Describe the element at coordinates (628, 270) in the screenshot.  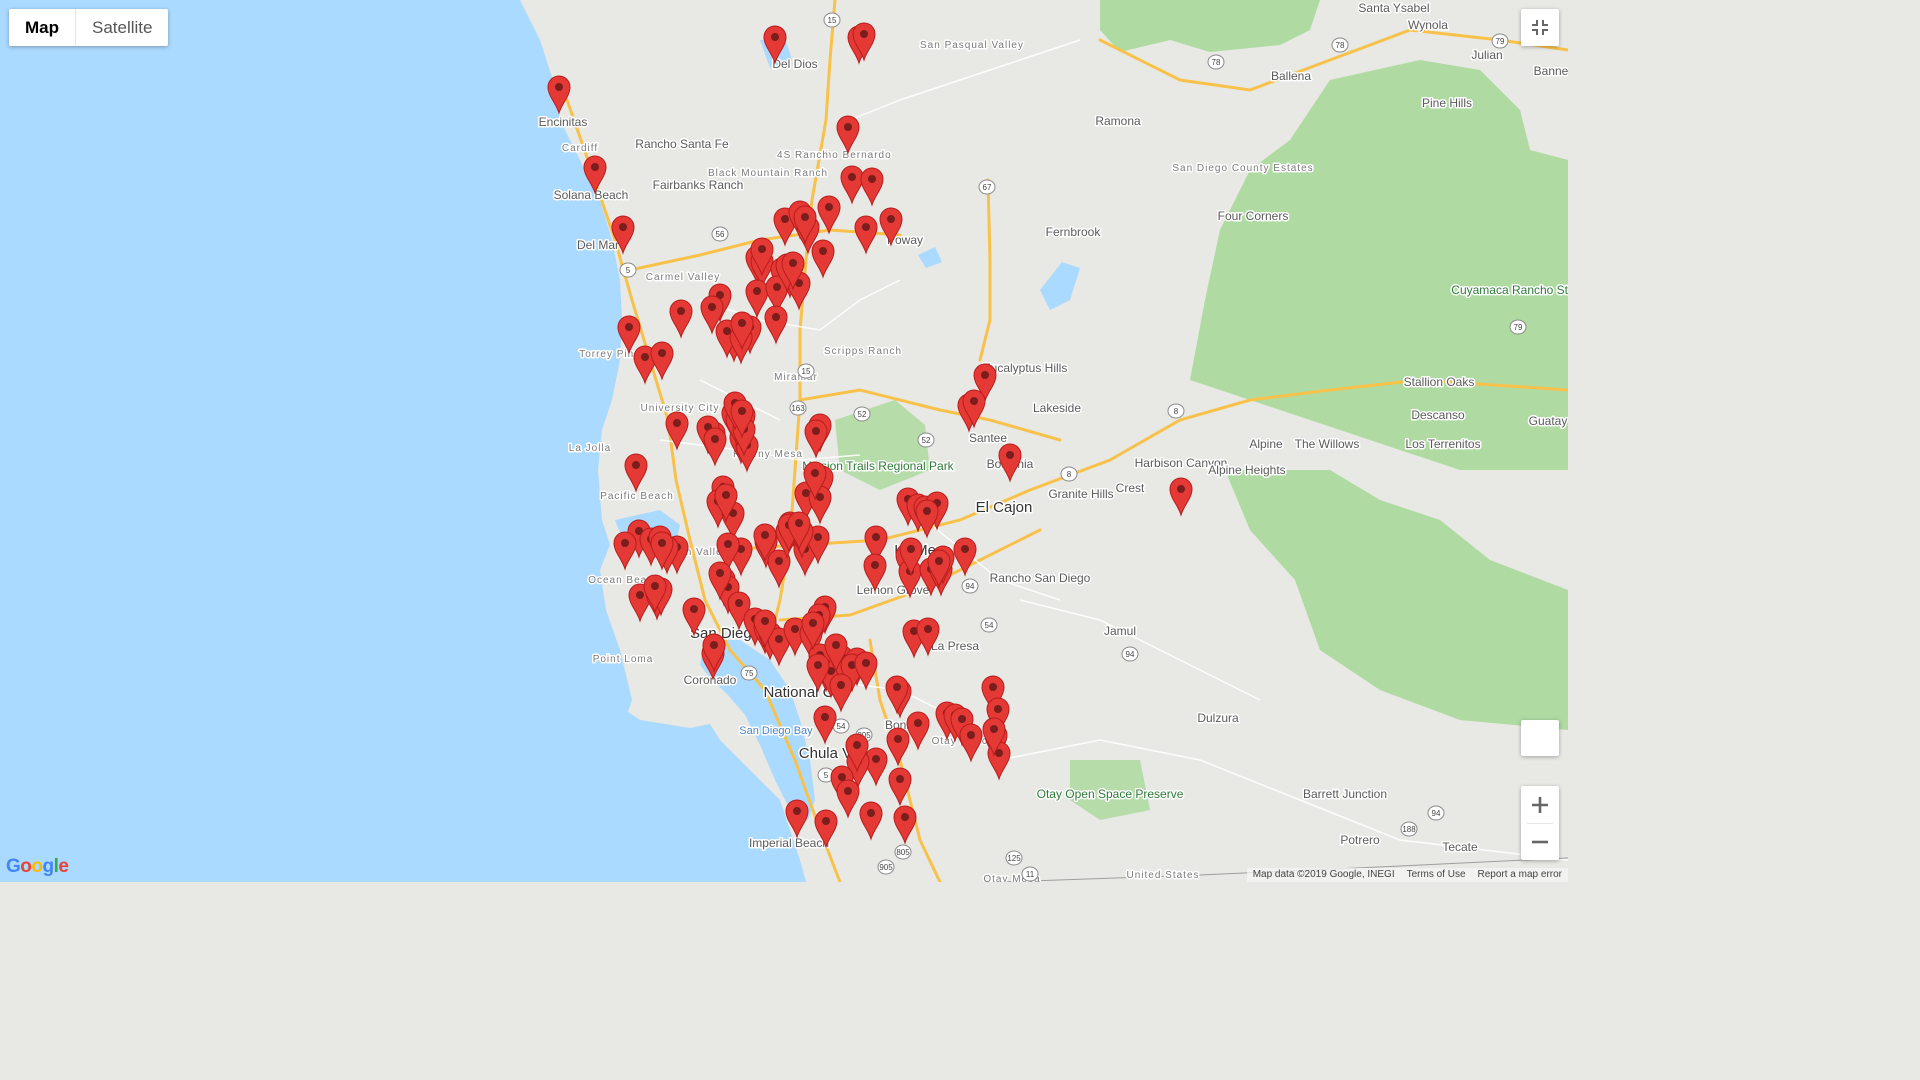
I see `svg-text: 5` at that location.